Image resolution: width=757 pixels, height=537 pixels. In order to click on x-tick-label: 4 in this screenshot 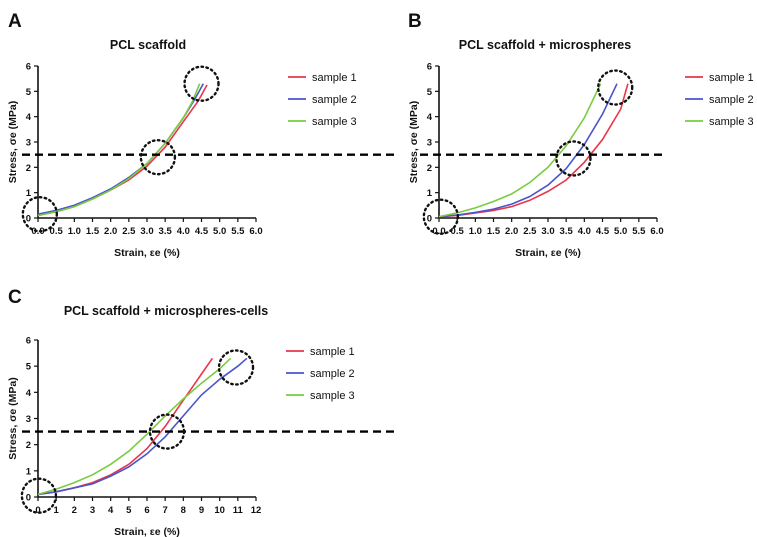, I will do `click(111, 510)`.